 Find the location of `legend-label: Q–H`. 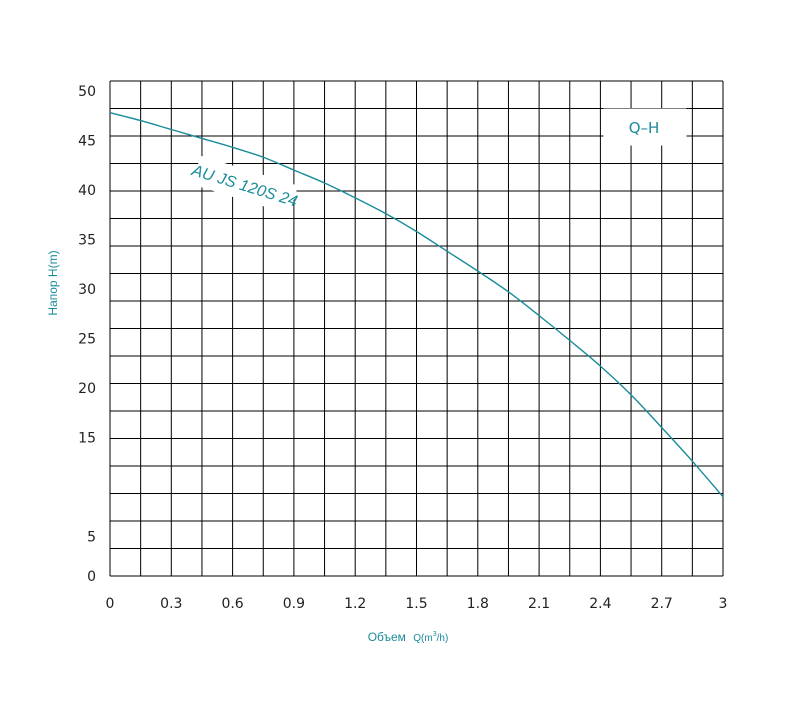

legend-label: Q–H is located at coordinates (644, 128).